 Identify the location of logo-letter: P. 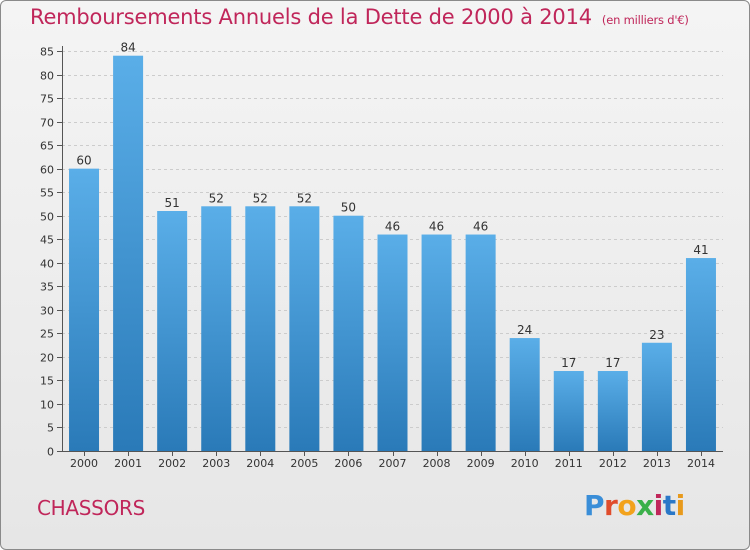
(594, 505).